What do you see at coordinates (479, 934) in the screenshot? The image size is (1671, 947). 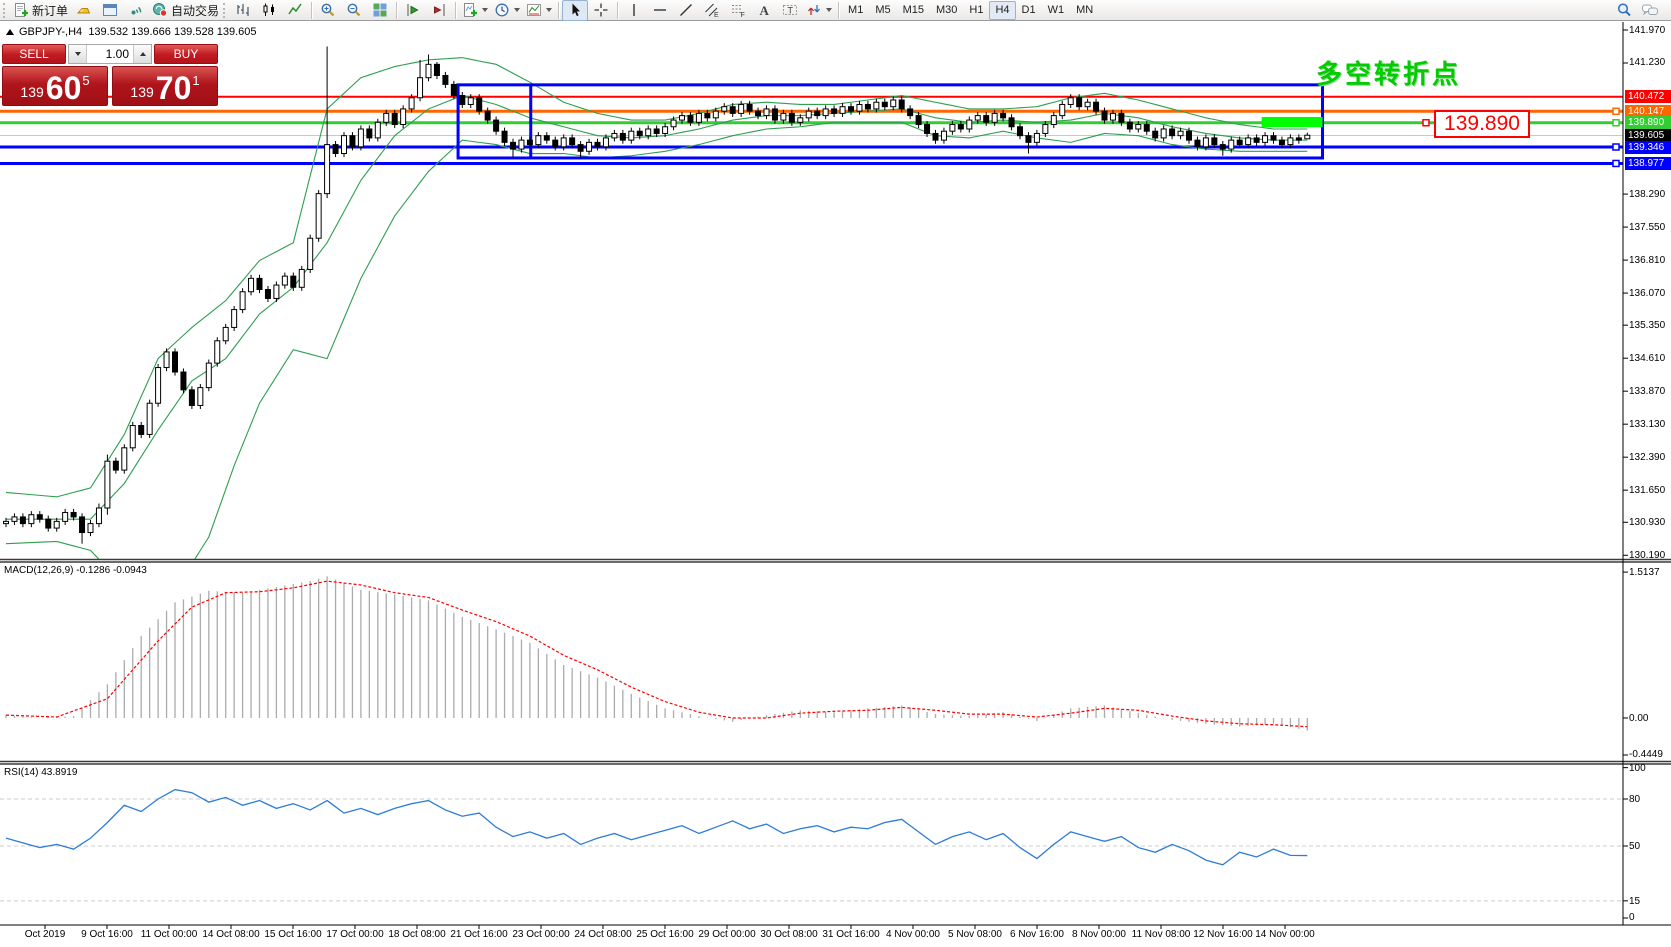 I see `time-axis-label: 21 Oct 16:00` at bounding box center [479, 934].